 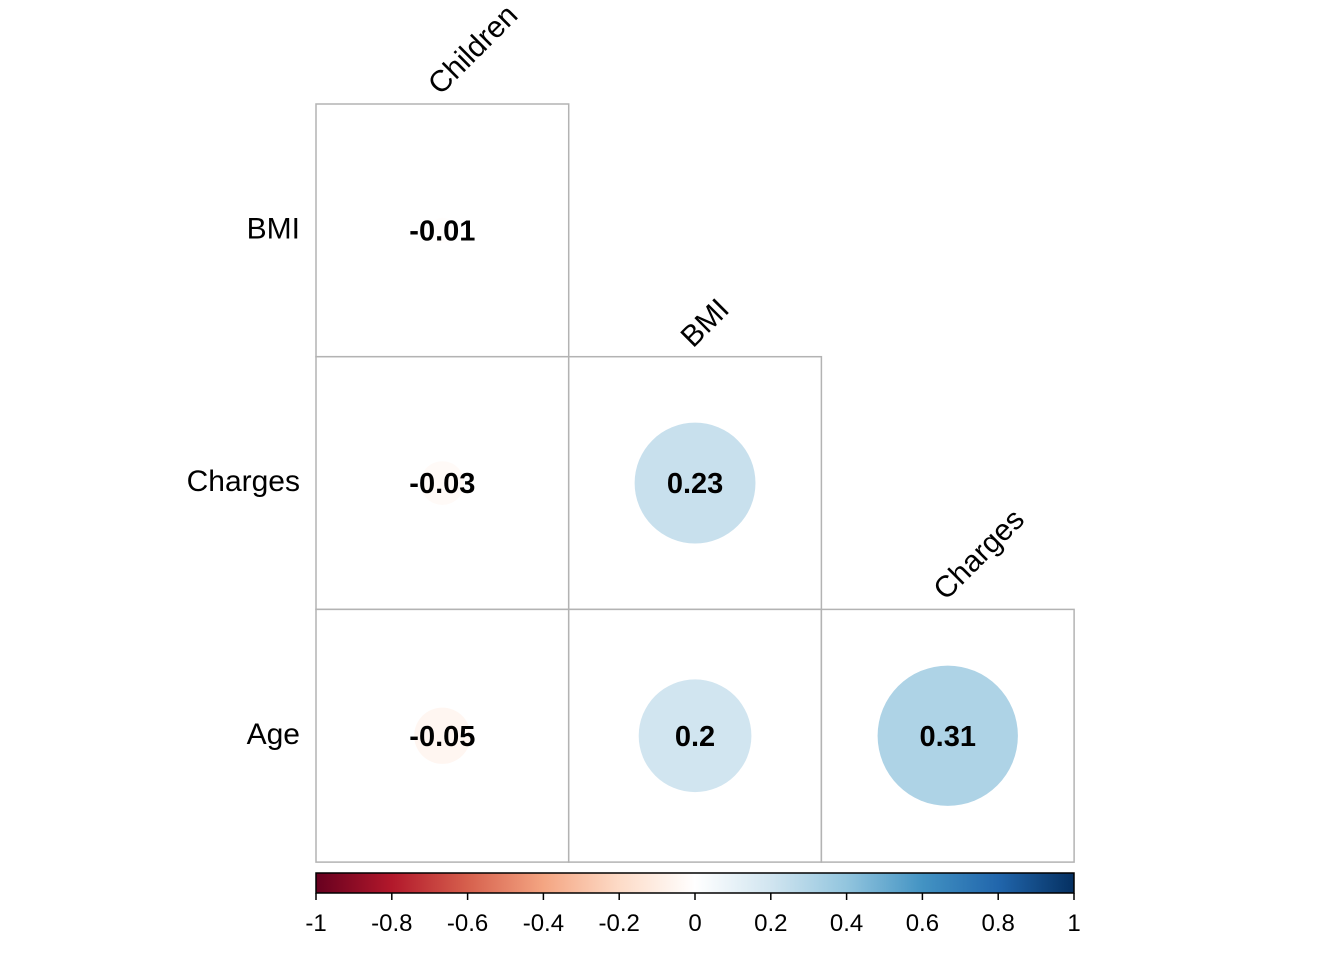 I want to click on colorbar-tick-label: -0.2, so click(x=619, y=923).